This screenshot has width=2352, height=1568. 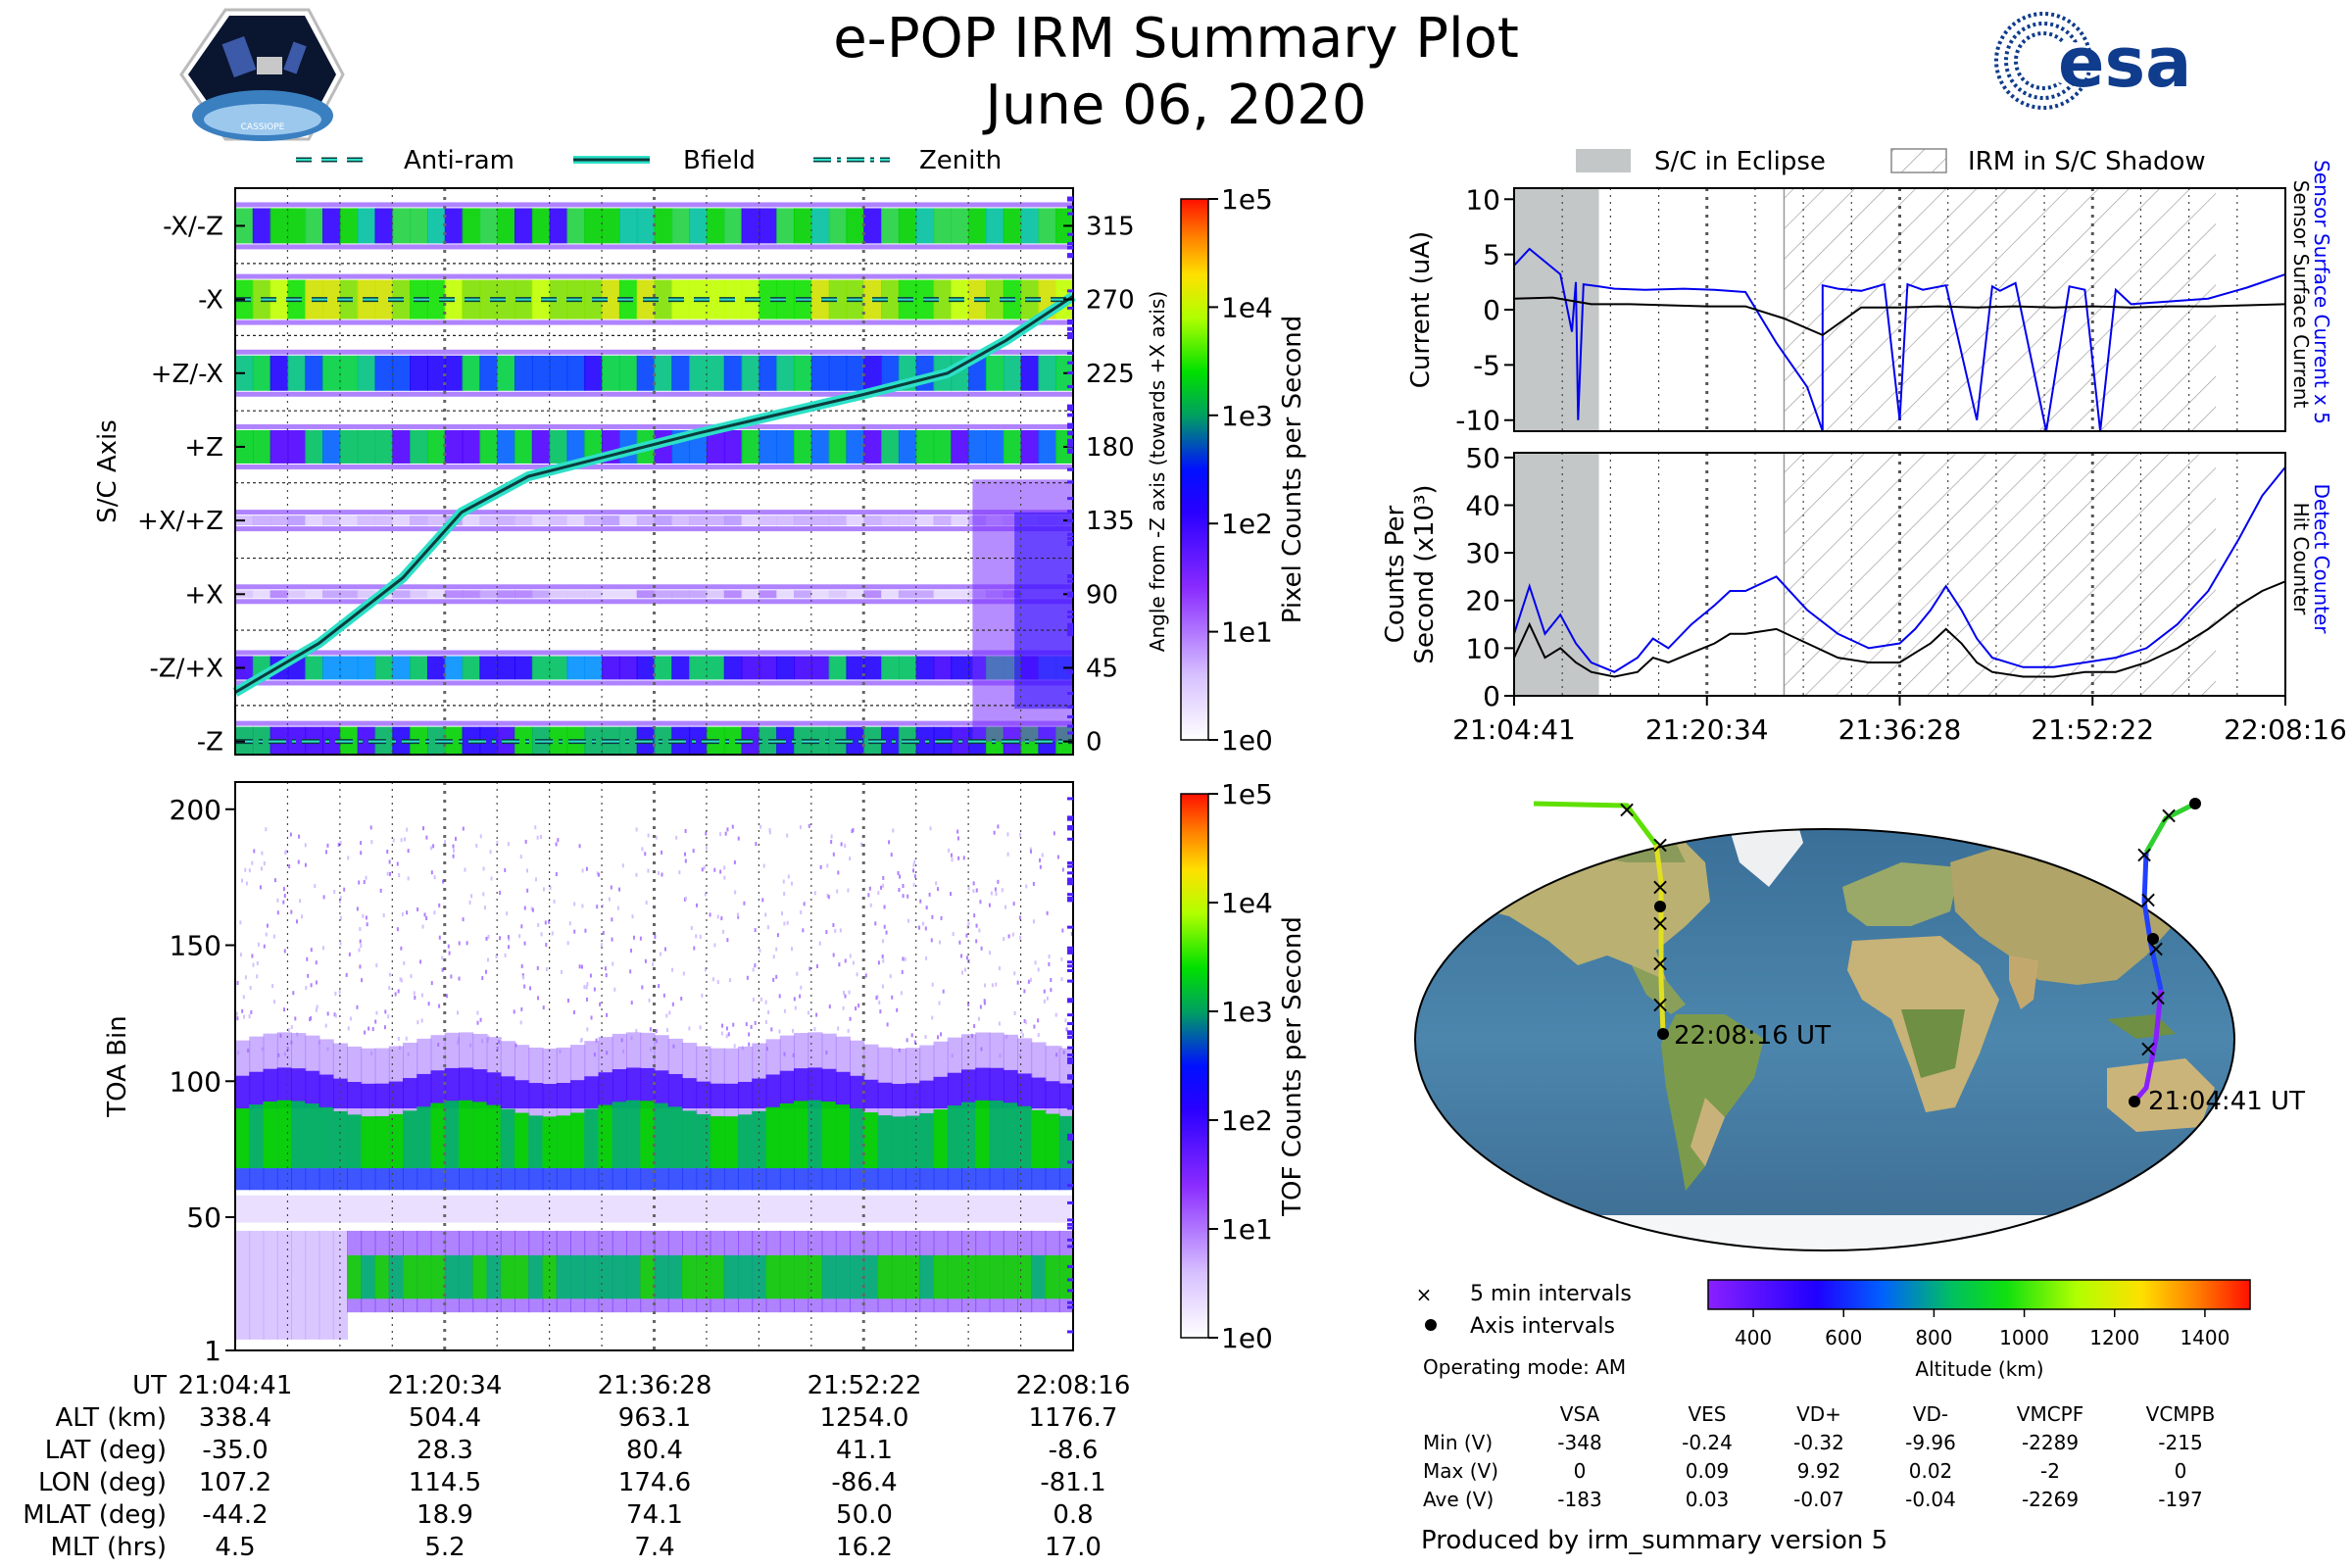 I want to click on altitude-colorbar: 400 600 800 1000 1200 1400 Altitude (km), so click(x=1979, y=1330).